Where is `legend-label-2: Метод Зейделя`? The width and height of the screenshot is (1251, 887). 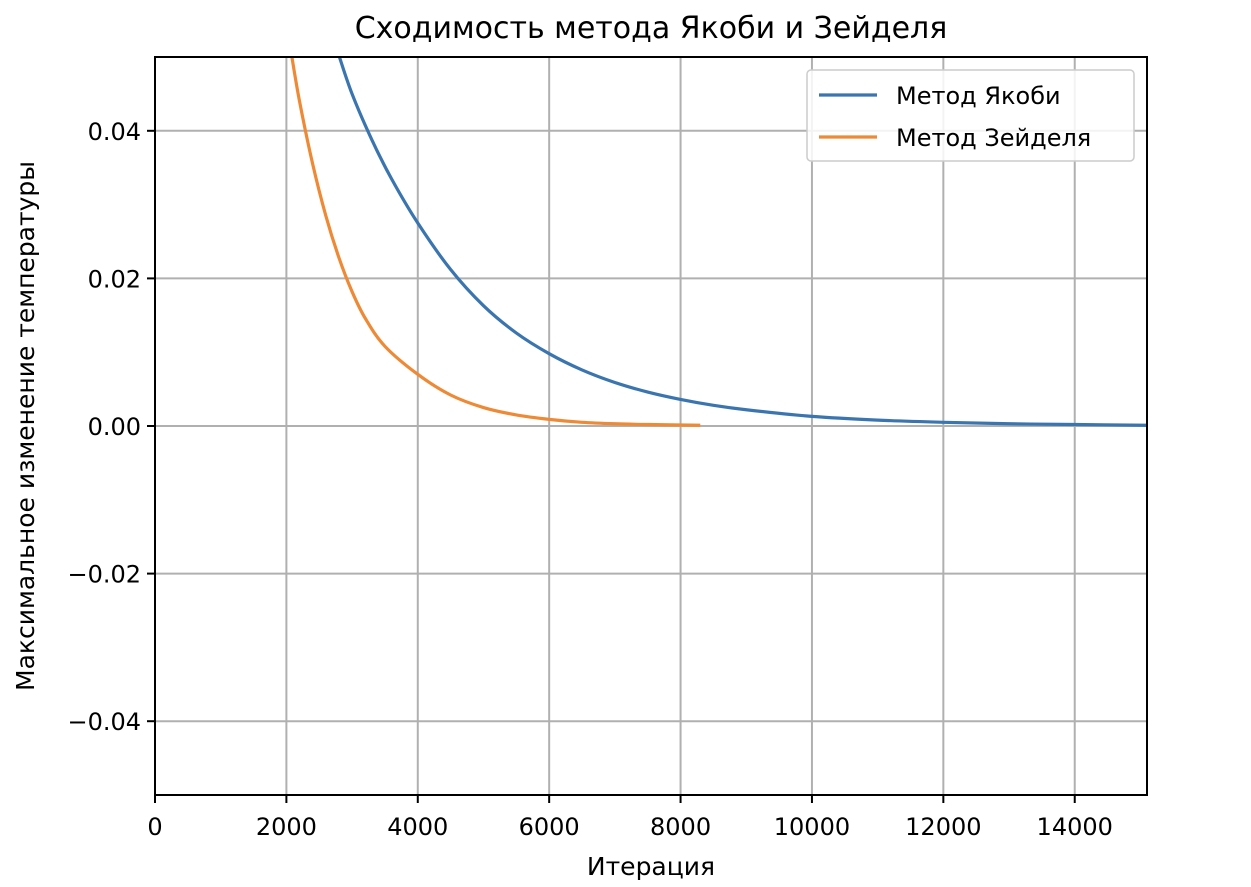 legend-label-2: Метод Зейделя is located at coordinates (993, 138).